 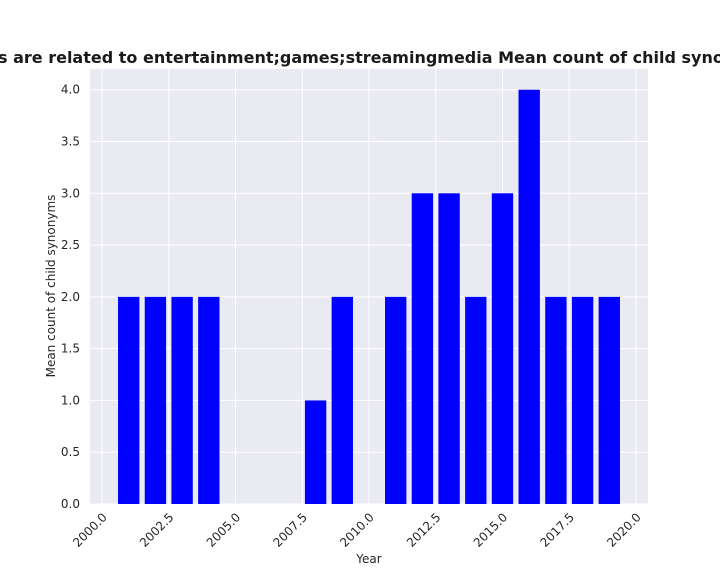 I want to click on bar-2012, so click(x=422, y=349).